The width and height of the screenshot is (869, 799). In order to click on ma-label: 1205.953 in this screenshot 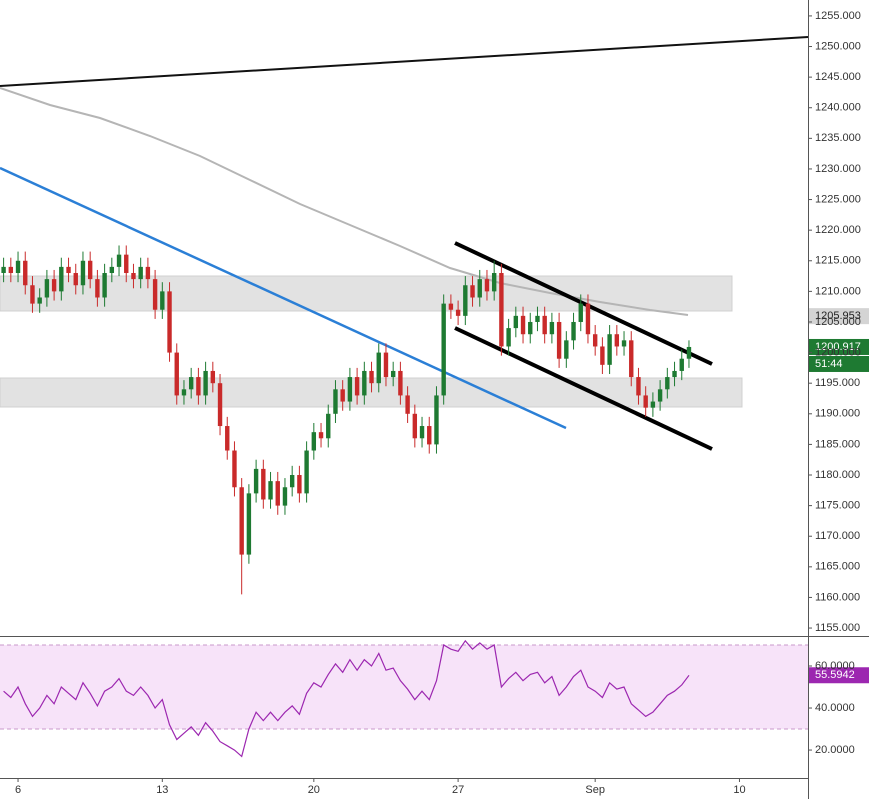, I will do `click(838, 316)`.